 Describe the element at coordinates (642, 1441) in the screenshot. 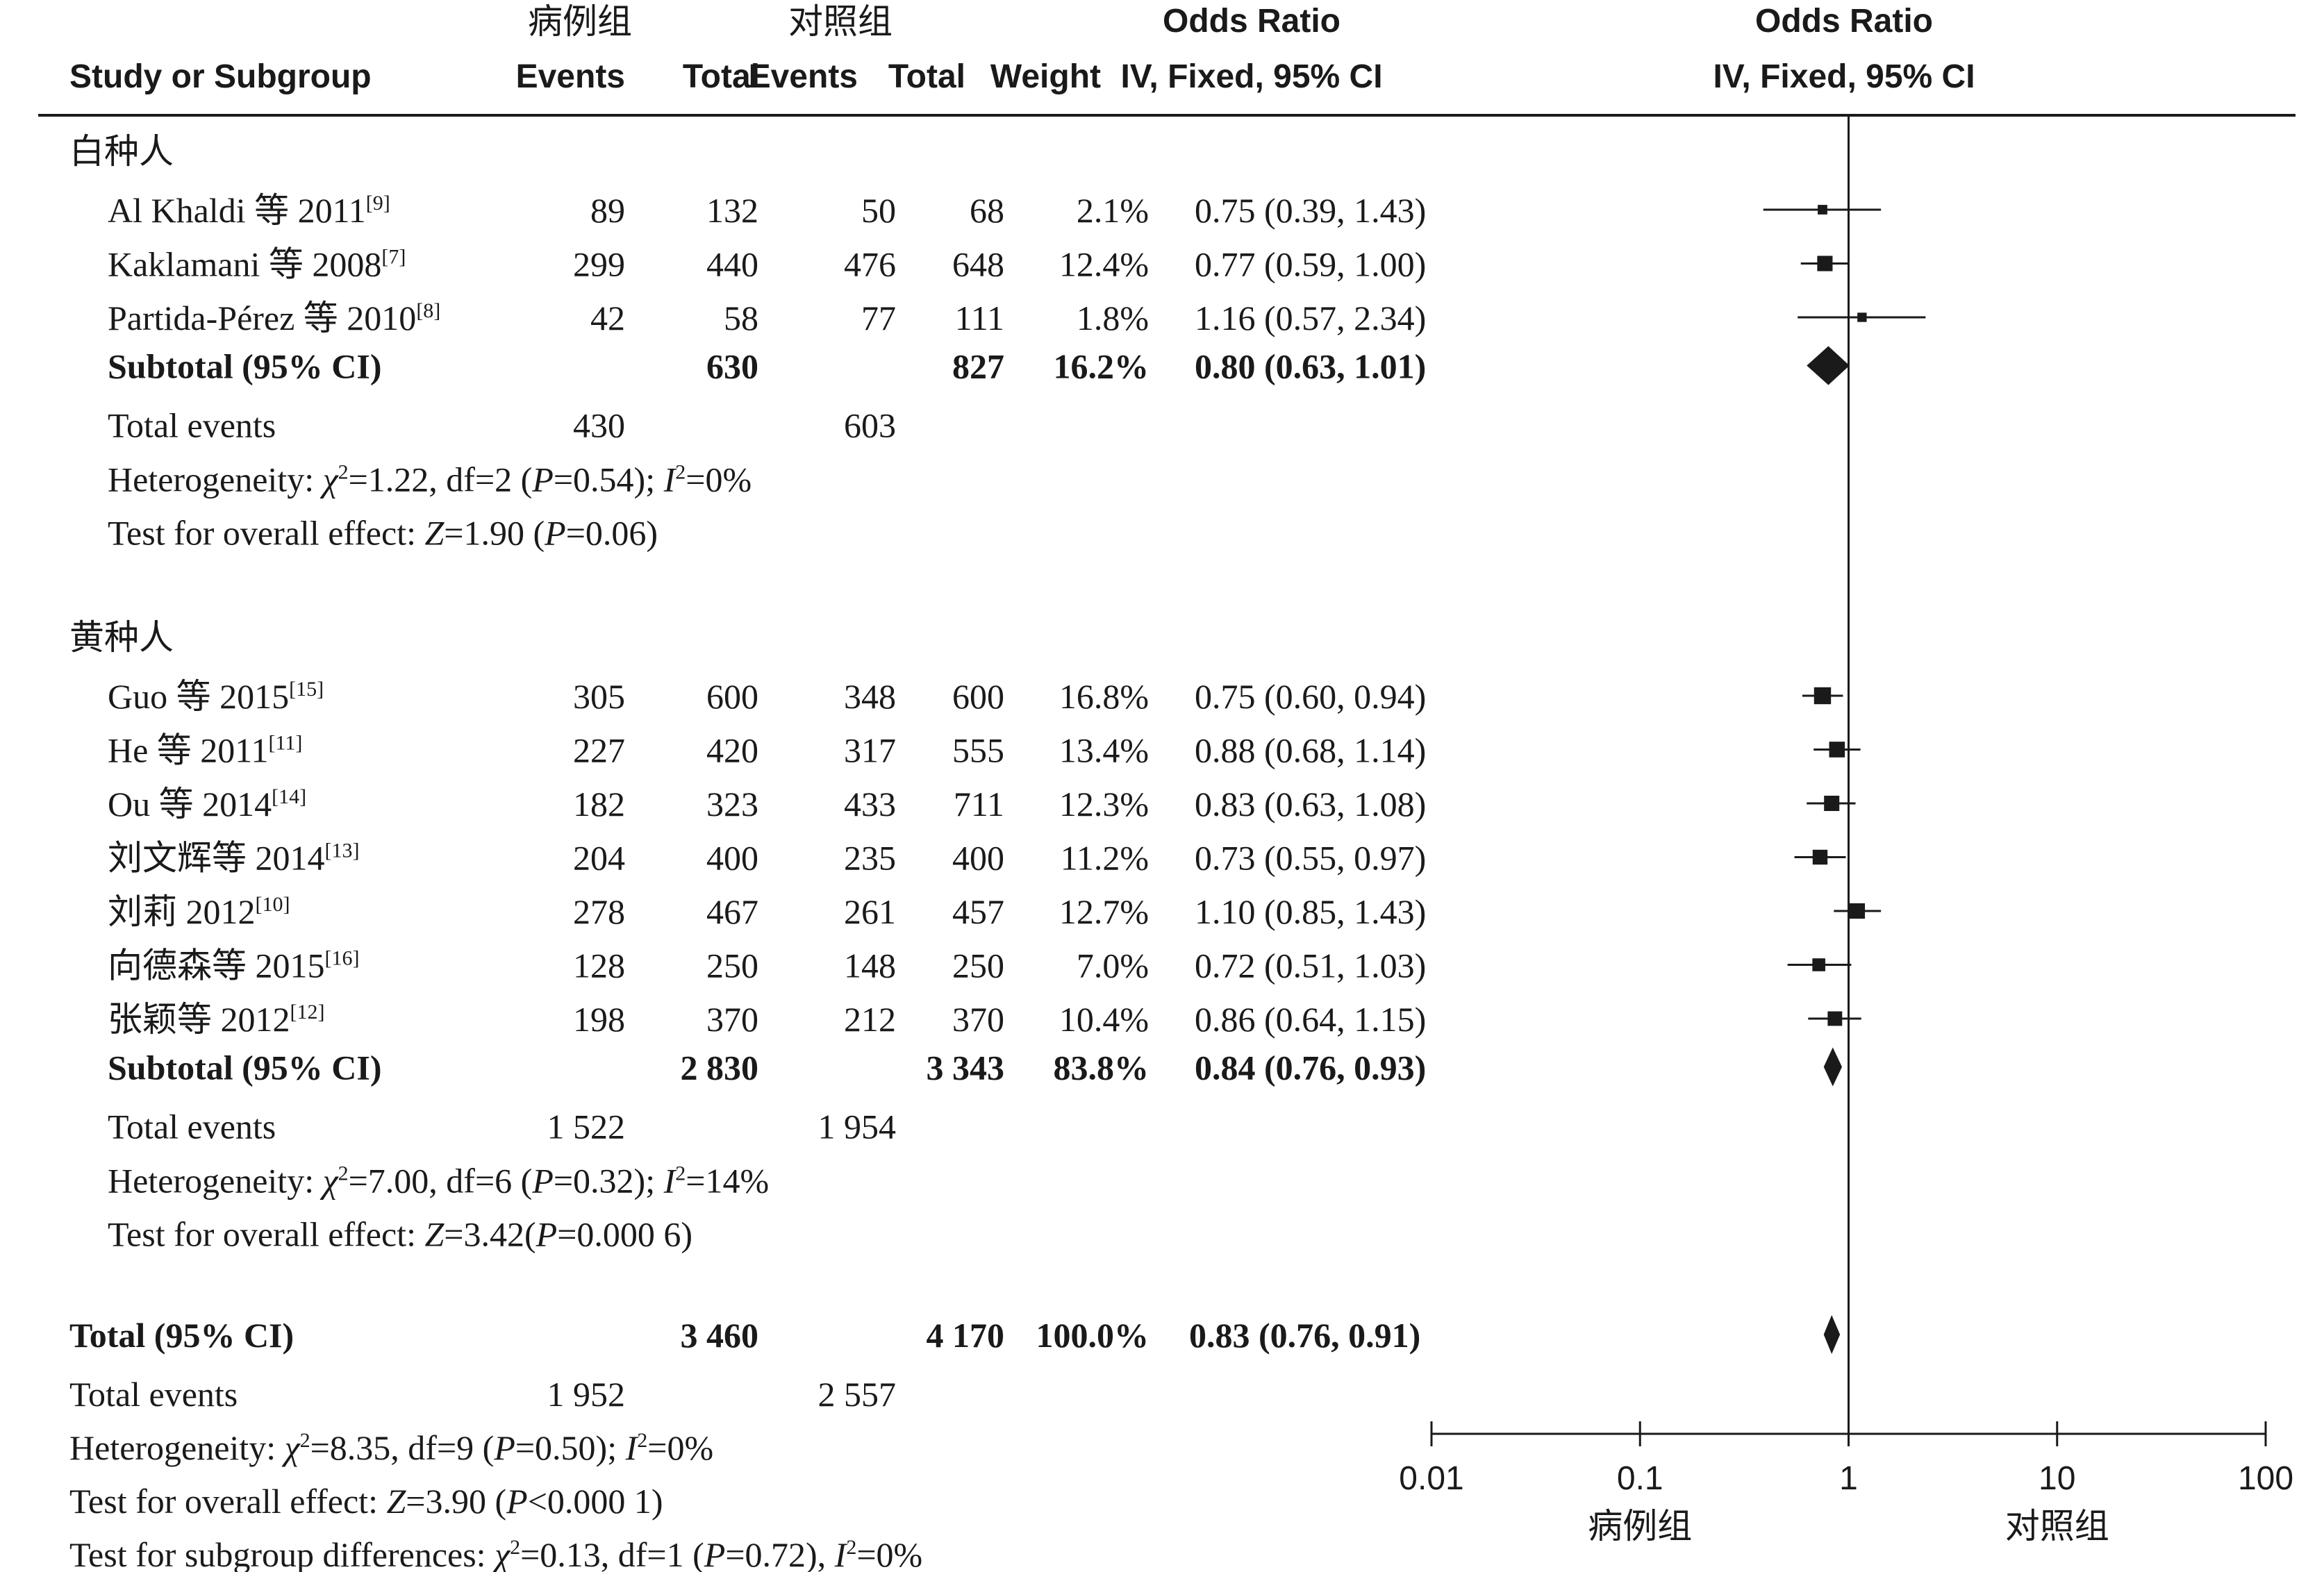

I see `total-heterogeneity-i-sup: 2` at that location.